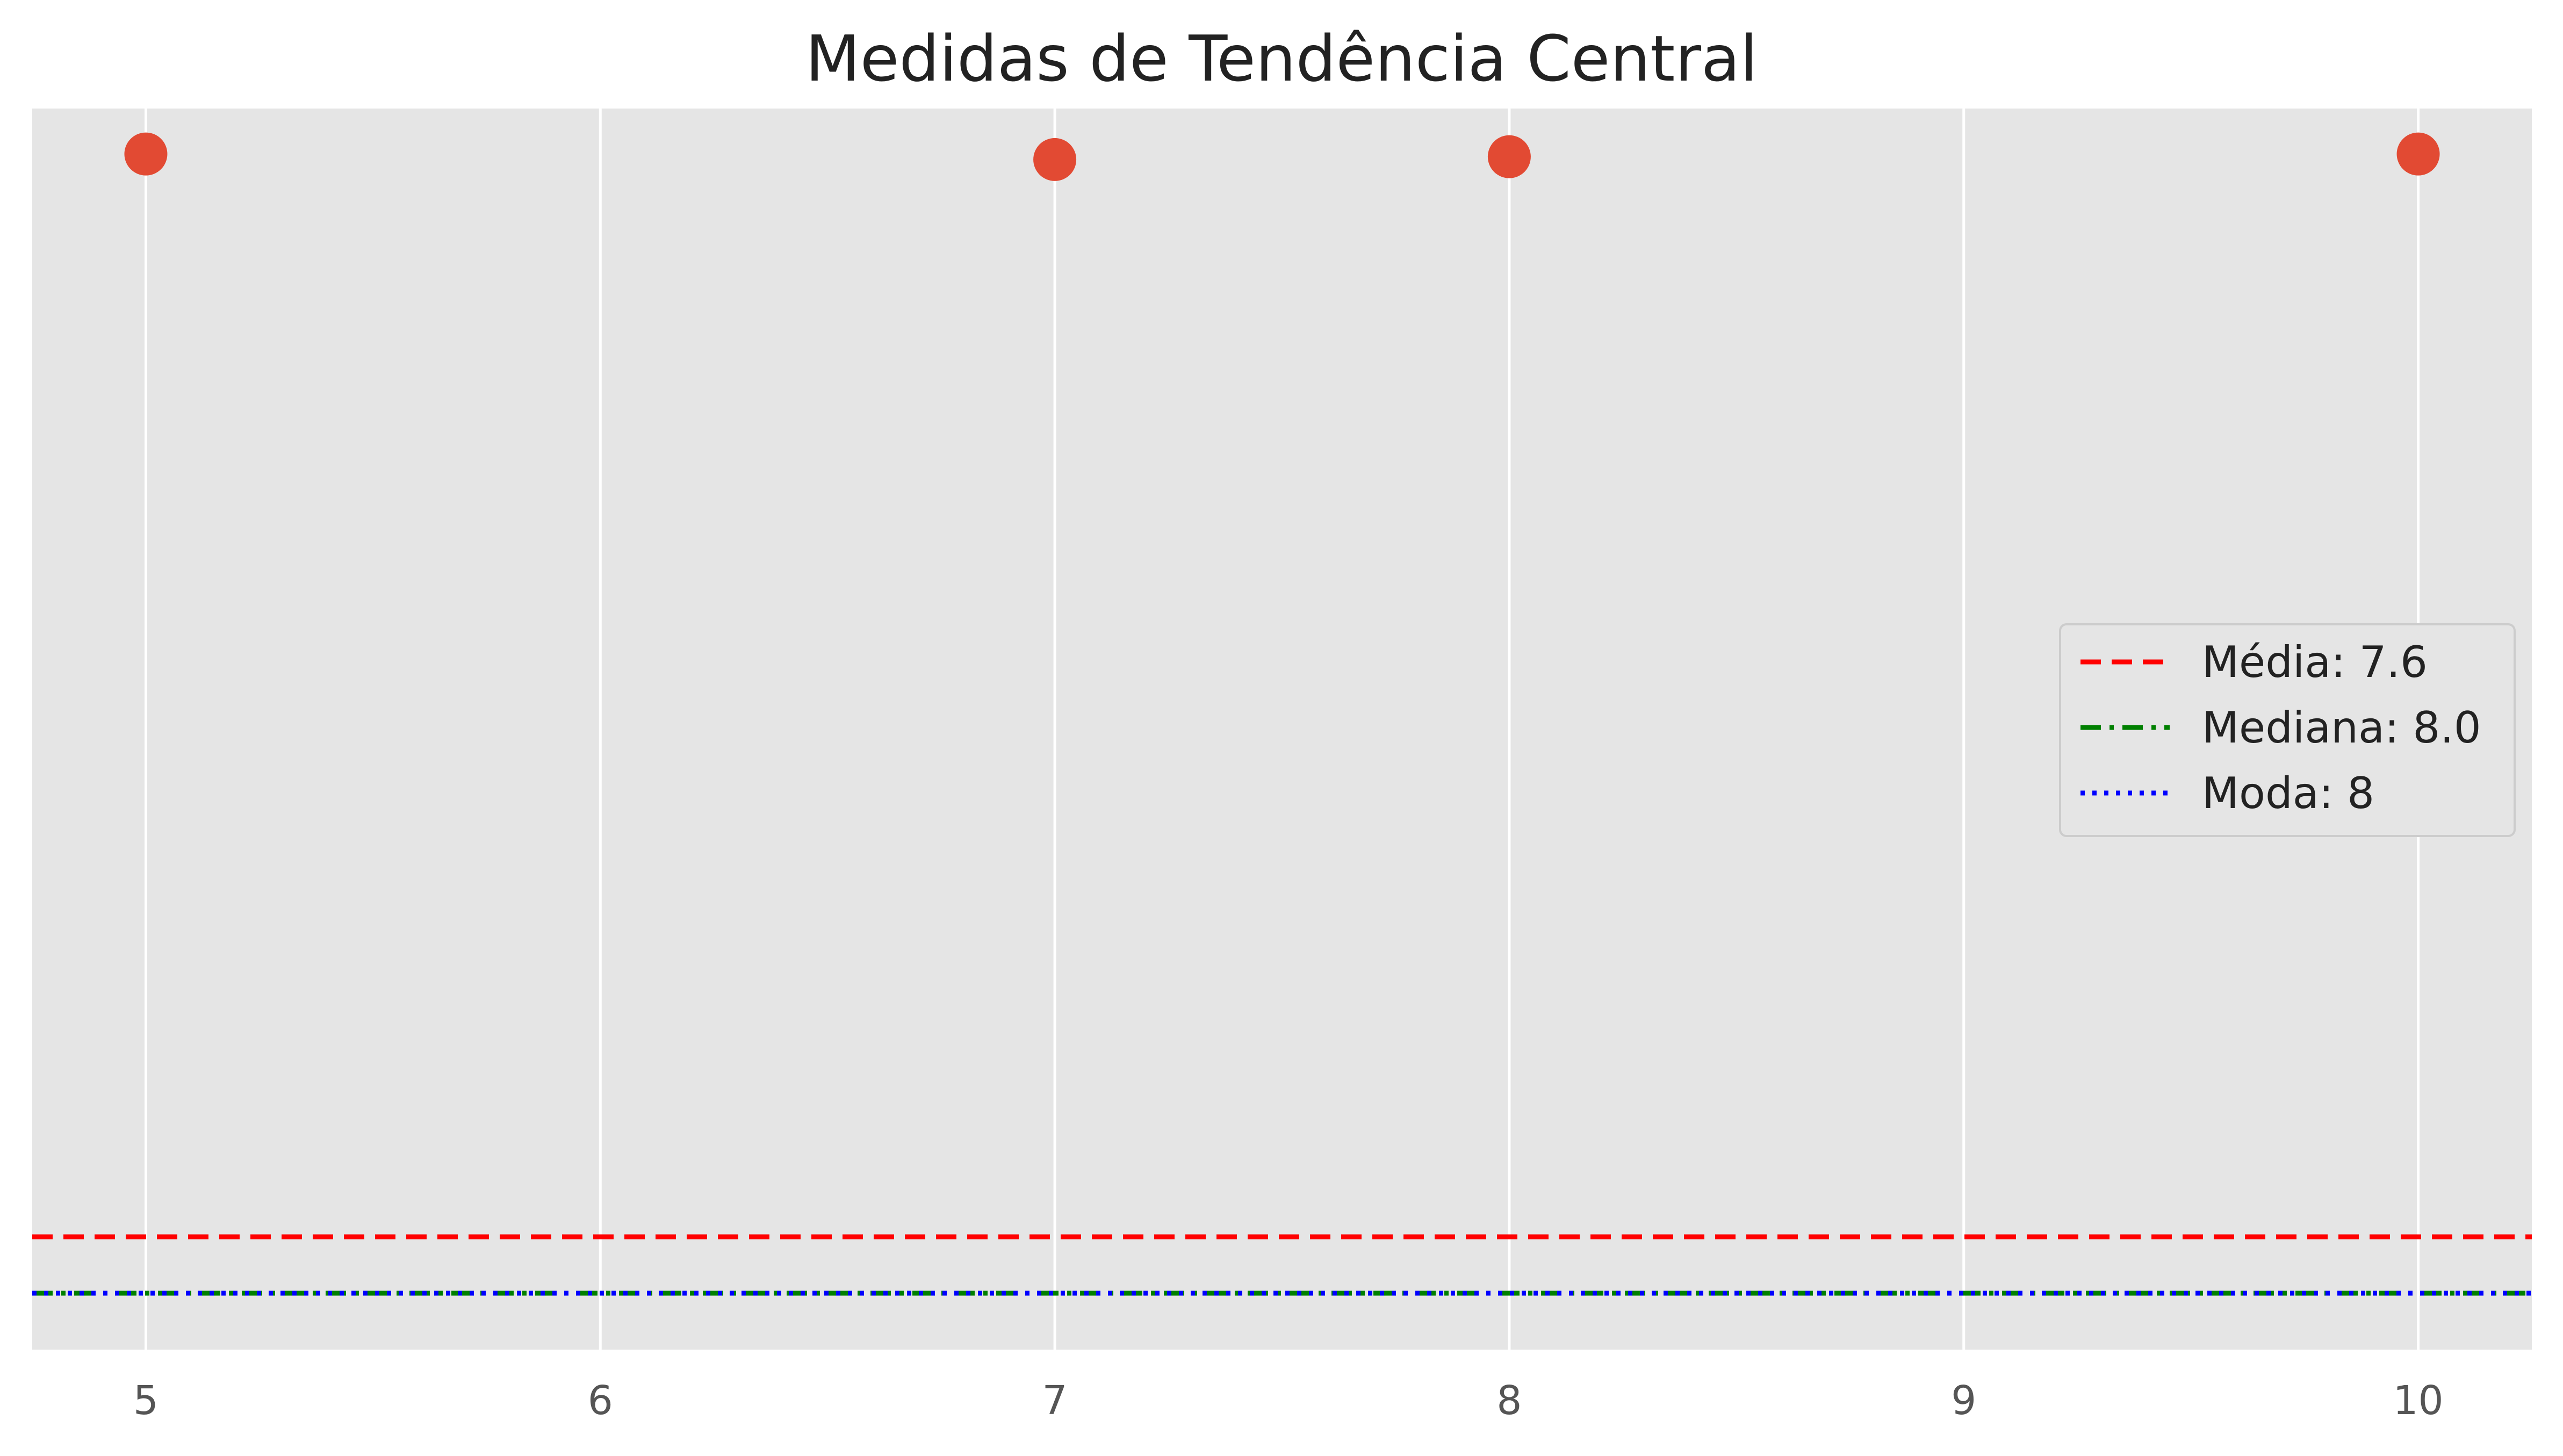 The image size is (2563, 1456). What do you see at coordinates (1282, 157) in the screenshot?
I see `data-points` at bounding box center [1282, 157].